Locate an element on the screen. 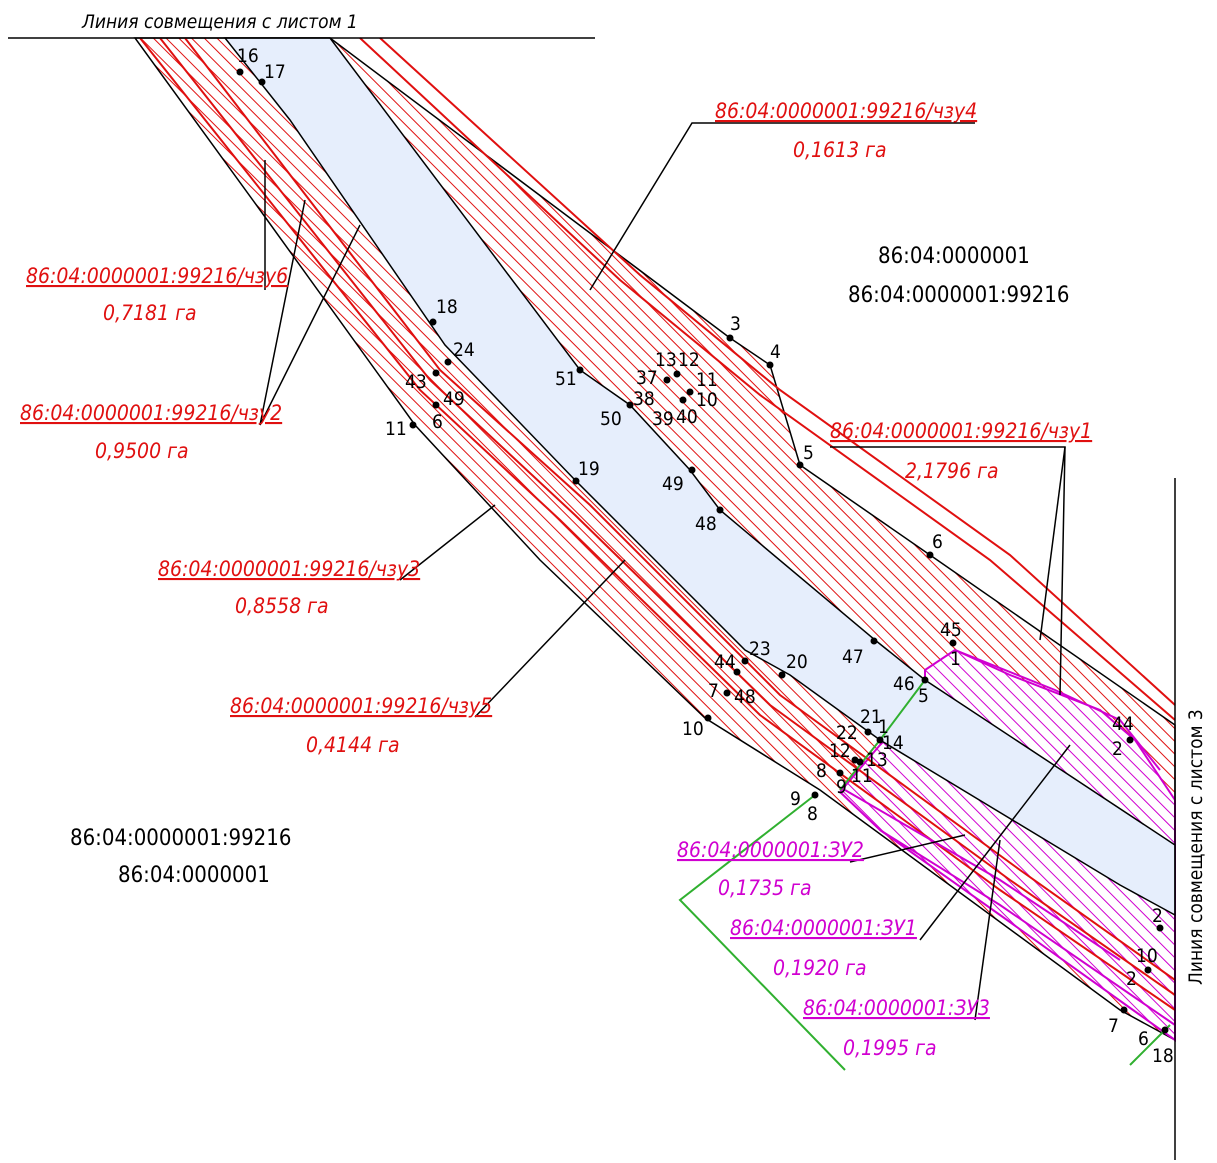  pt-2c: 2 is located at coordinates (1131, 979).